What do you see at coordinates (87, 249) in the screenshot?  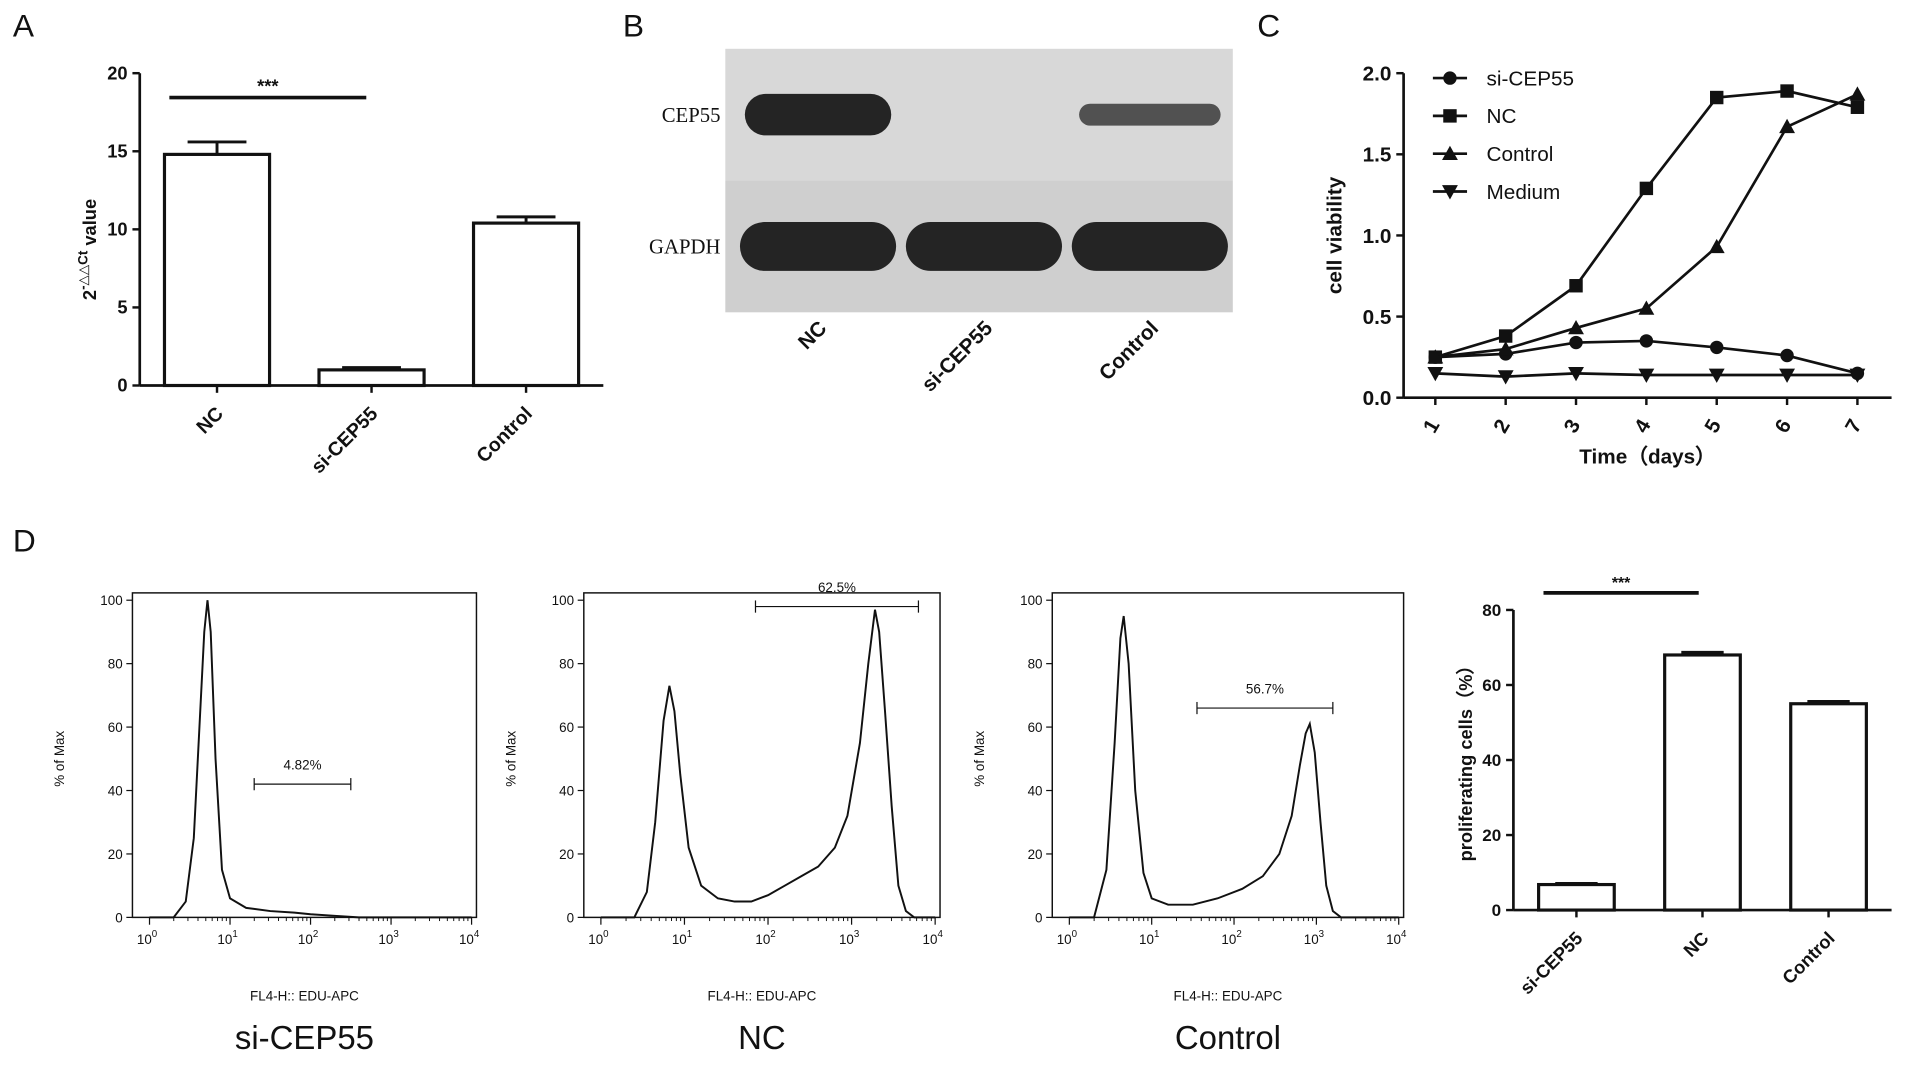 I see `y-axis-label: 2-△△Ct value` at bounding box center [87, 249].